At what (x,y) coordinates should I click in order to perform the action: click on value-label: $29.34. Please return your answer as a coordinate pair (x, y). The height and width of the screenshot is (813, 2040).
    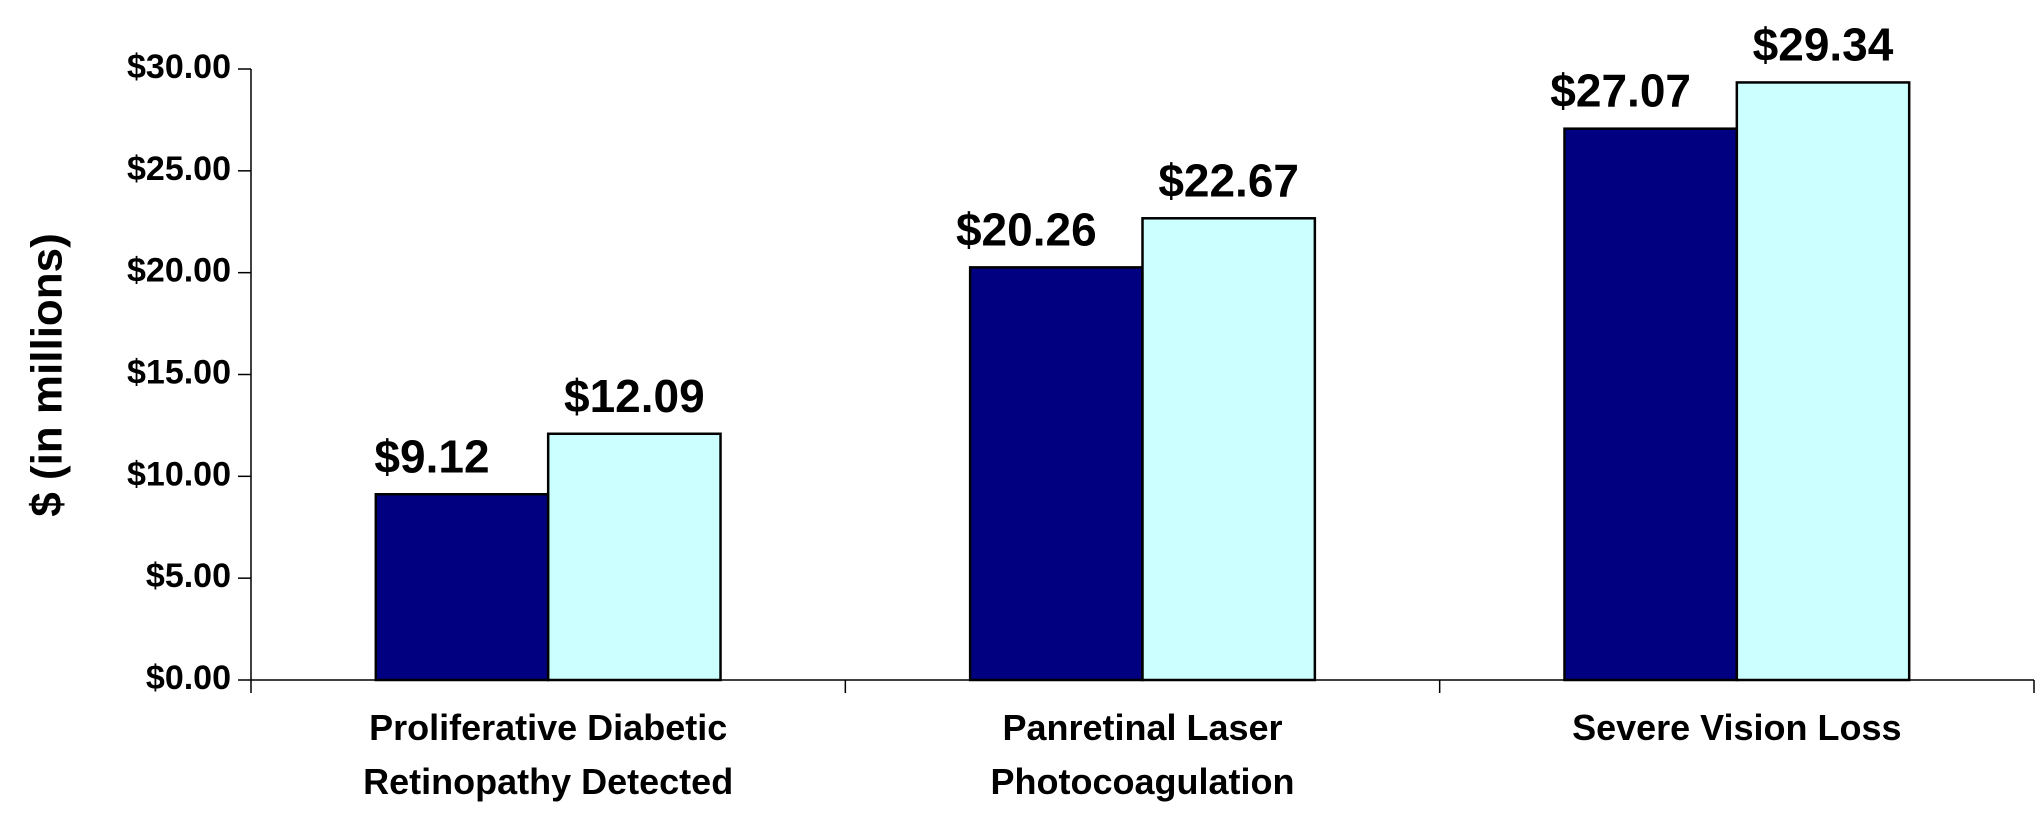
    Looking at the image, I should click on (1823, 44).